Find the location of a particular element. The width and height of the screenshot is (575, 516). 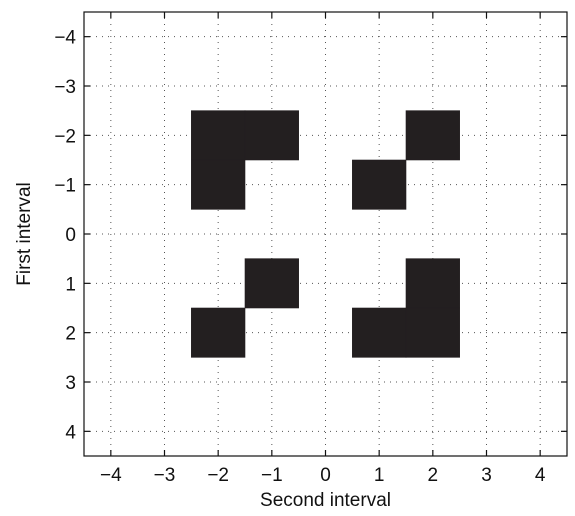

x-tick-label: 4 is located at coordinates (540, 475).